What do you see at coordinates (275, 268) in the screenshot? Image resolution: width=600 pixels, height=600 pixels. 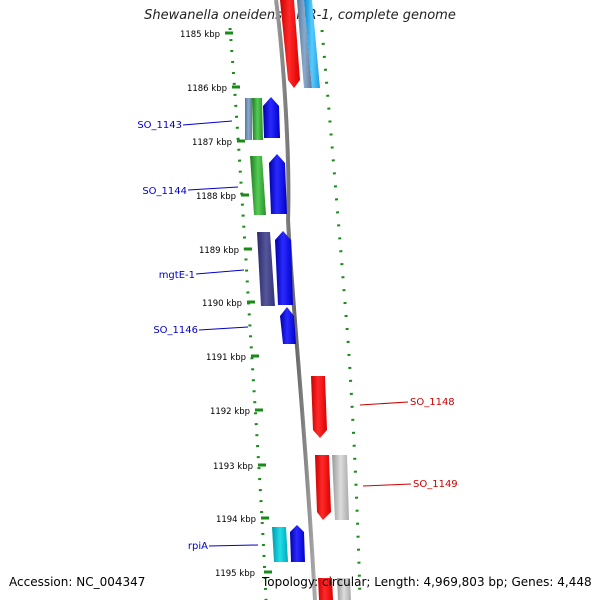 I see `gene-mgte1` at bounding box center [275, 268].